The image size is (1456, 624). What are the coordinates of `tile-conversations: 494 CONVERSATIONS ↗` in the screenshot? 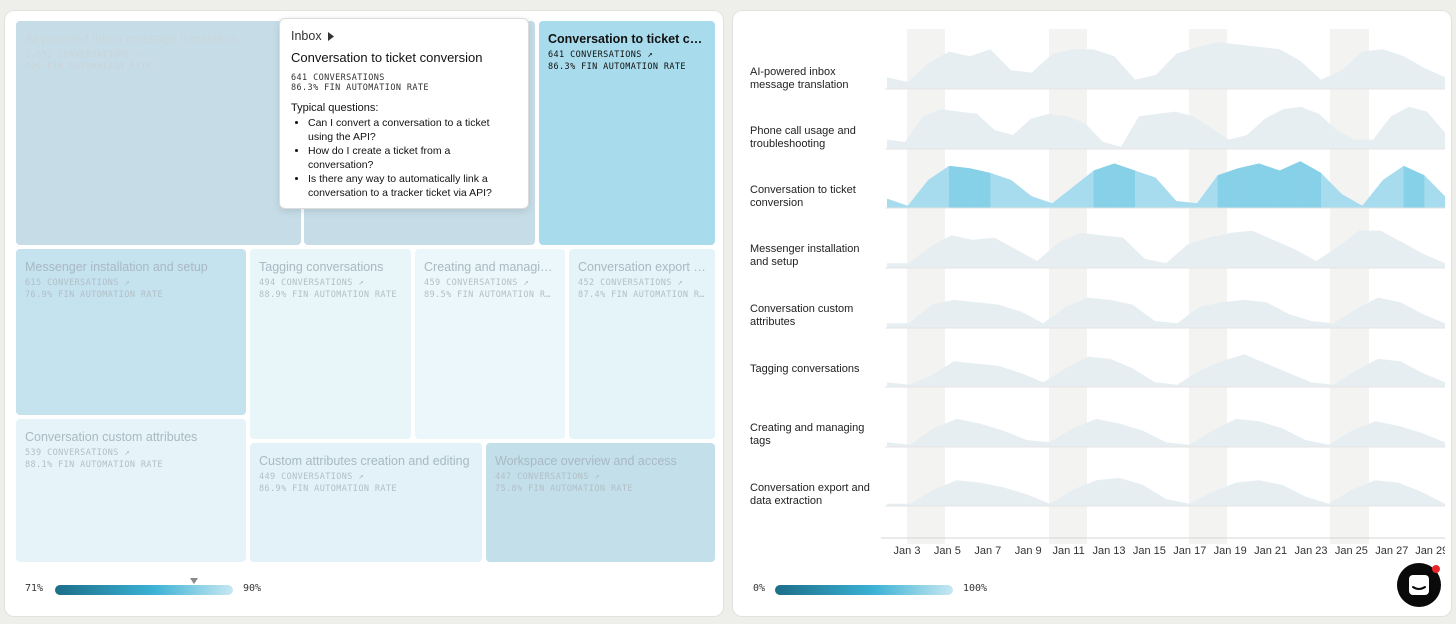 It's located at (312, 283).